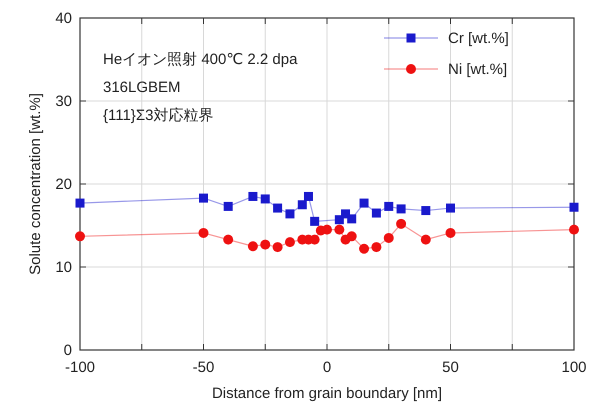  What do you see at coordinates (203, 367) in the screenshot?
I see `x-tick-label: -50` at bounding box center [203, 367].